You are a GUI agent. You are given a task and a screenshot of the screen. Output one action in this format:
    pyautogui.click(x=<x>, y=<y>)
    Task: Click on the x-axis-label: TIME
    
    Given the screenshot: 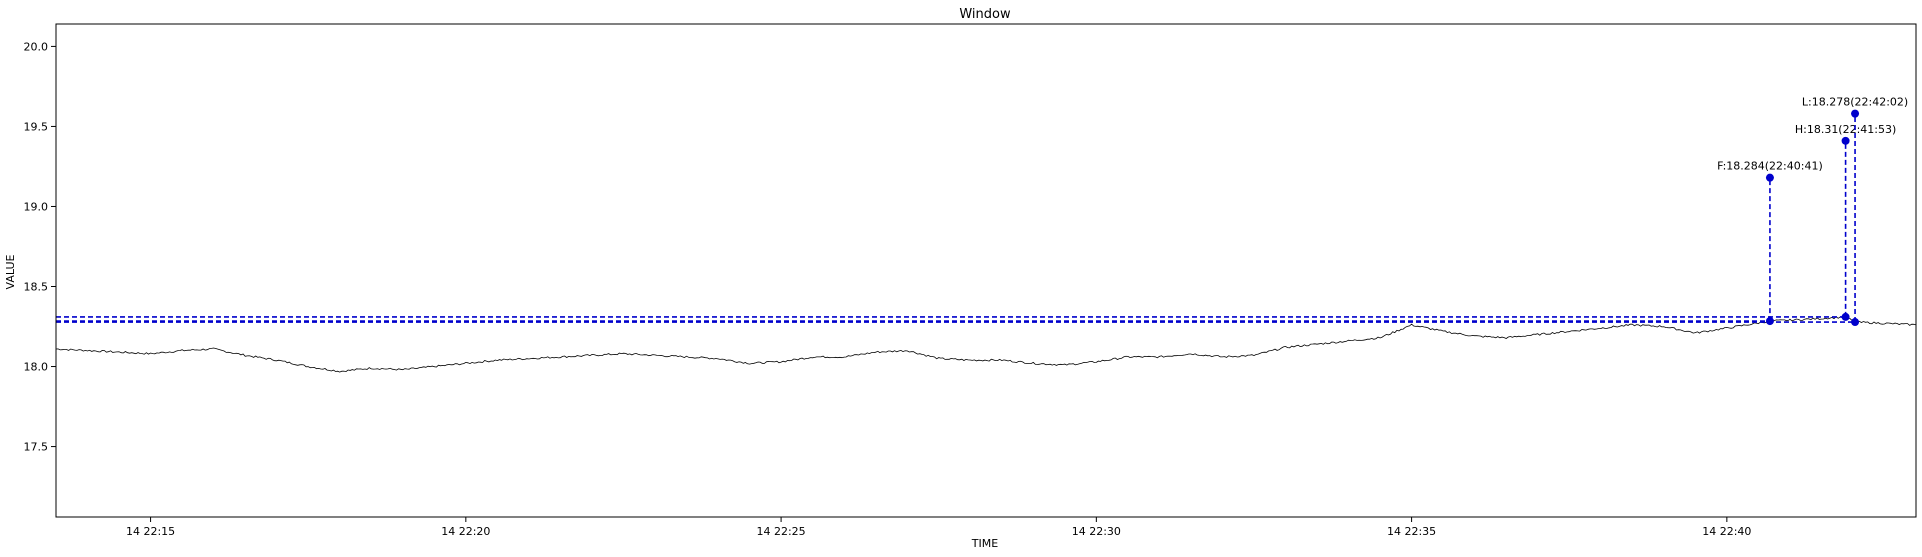 What is the action you would take?
    pyautogui.click(x=984, y=543)
    